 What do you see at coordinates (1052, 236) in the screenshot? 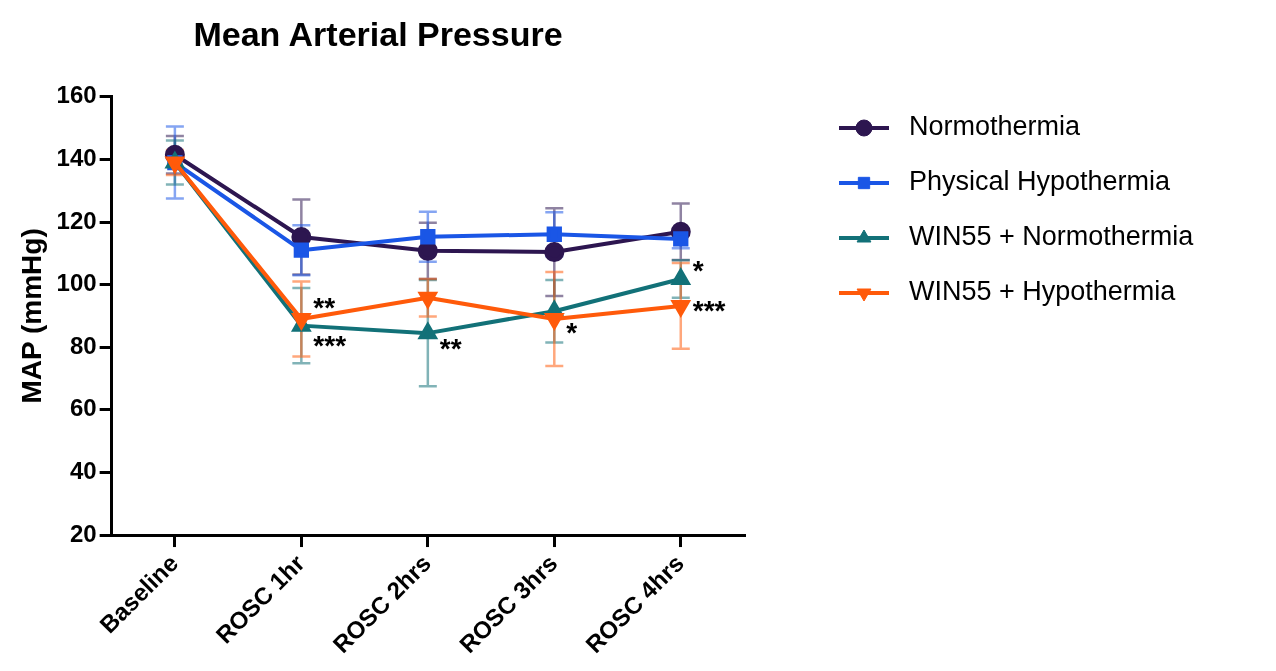
I see `legend-label: WIN55 + Normothermia` at bounding box center [1052, 236].